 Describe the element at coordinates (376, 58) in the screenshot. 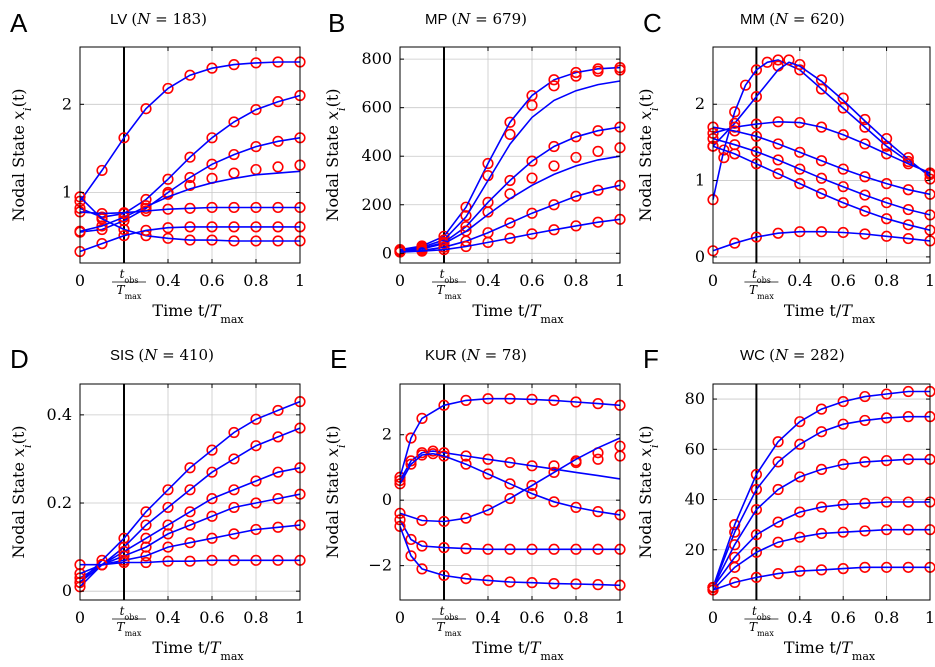

I see `y-tick-label: 800` at that location.